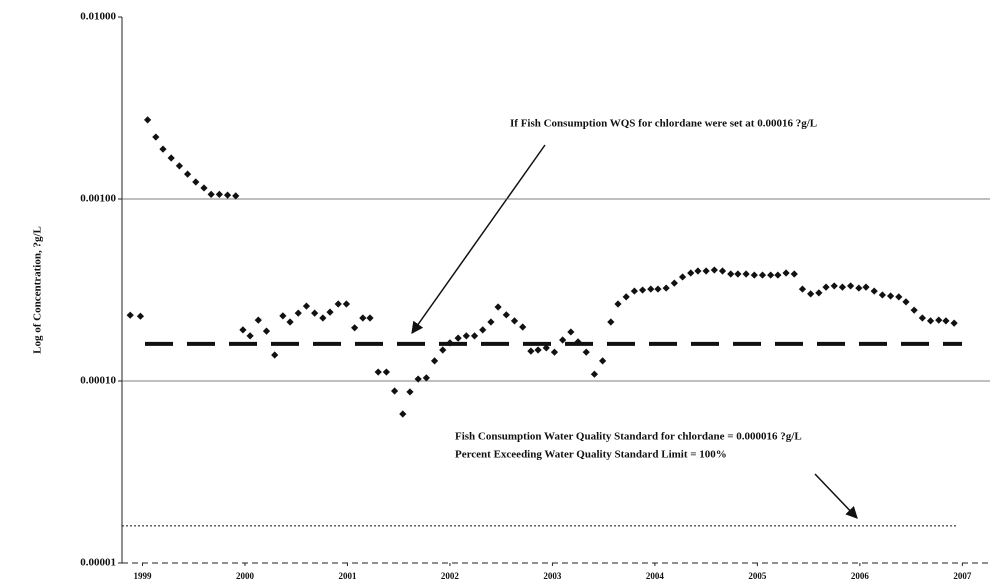 This screenshot has width=999, height=588. What do you see at coordinates (98, 199) in the screenshot?
I see `y-tick-label: 0.00100` at bounding box center [98, 199].